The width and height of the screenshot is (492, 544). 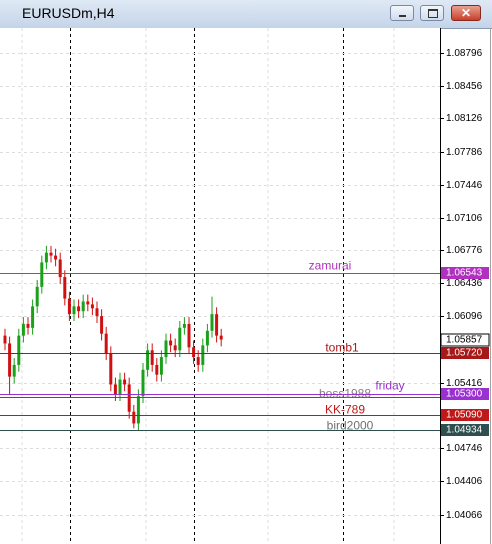 I want to click on current-price-box, so click(x=465, y=340).